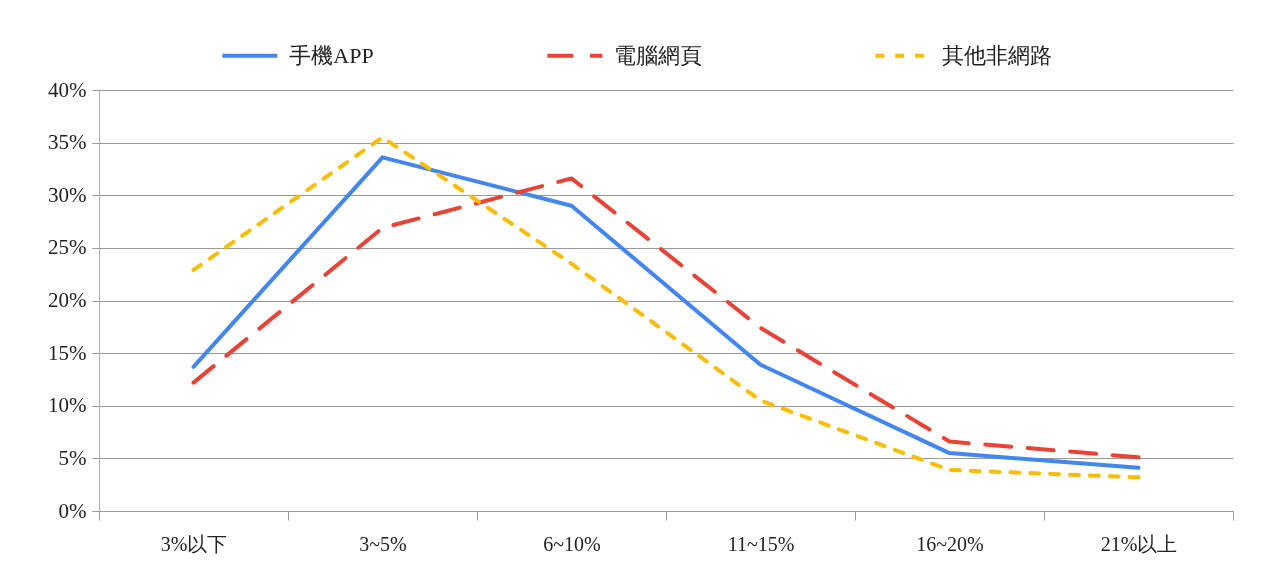 Image resolution: width=1264 pixels, height=567 pixels. What do you see at coordinates (67, 89) in the screenshot?
I see `y-tick-label: 40%` at bounding box center [67, 89].